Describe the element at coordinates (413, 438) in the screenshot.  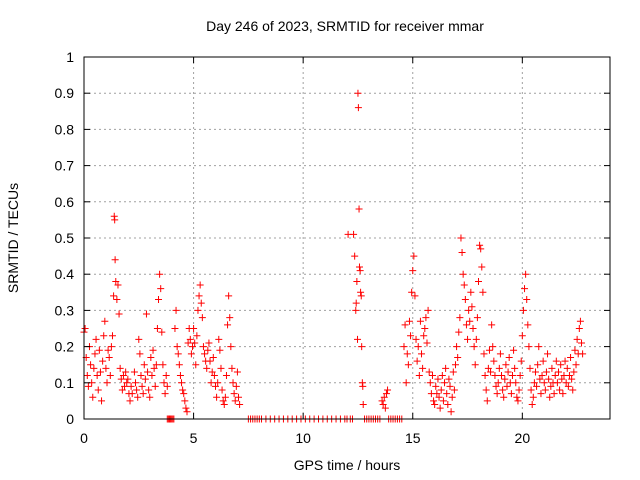
I see `x-tick-label: 15` at that location.